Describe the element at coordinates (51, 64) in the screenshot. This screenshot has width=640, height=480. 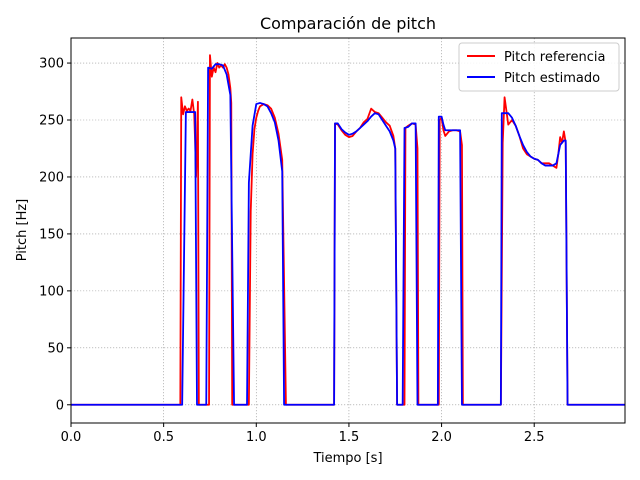
I see `y-tick-label: 300` at that location.